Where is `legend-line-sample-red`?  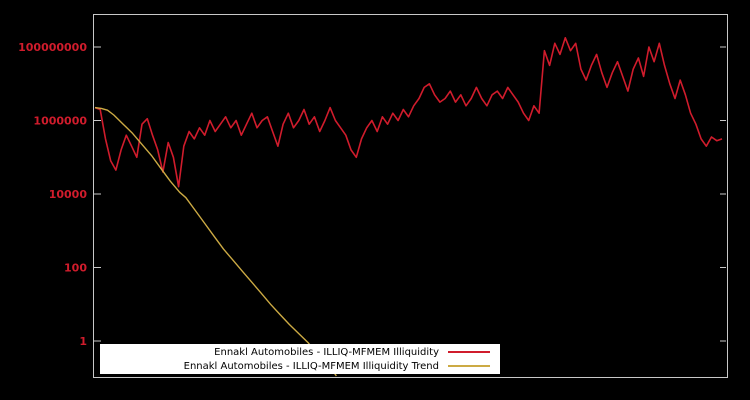
legend-line-sample-red is located at coordinates (469, 352).